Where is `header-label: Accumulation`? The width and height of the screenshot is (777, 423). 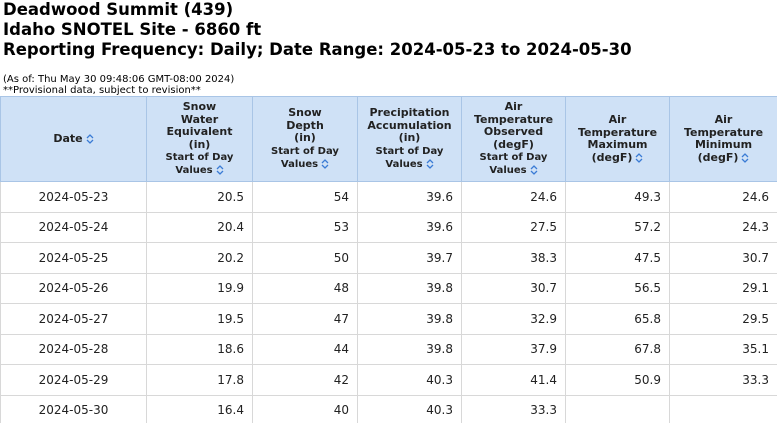
header-label: Accumulation is located at coordinates (409, 125).